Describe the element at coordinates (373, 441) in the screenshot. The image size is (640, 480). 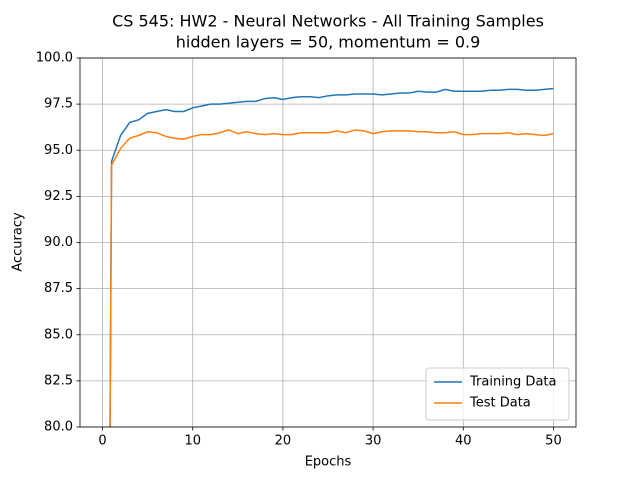
I see `x-tick-label: 30` at that location.